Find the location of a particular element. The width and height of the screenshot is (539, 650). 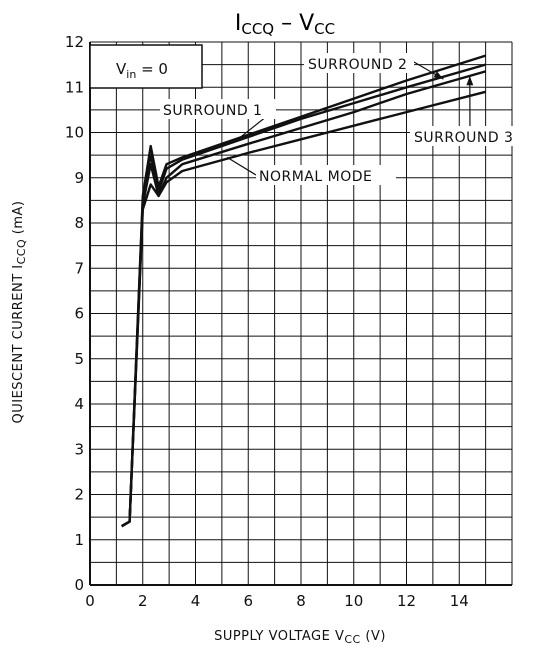

y-tick-label: 12 is located at coordinates (74, 42).